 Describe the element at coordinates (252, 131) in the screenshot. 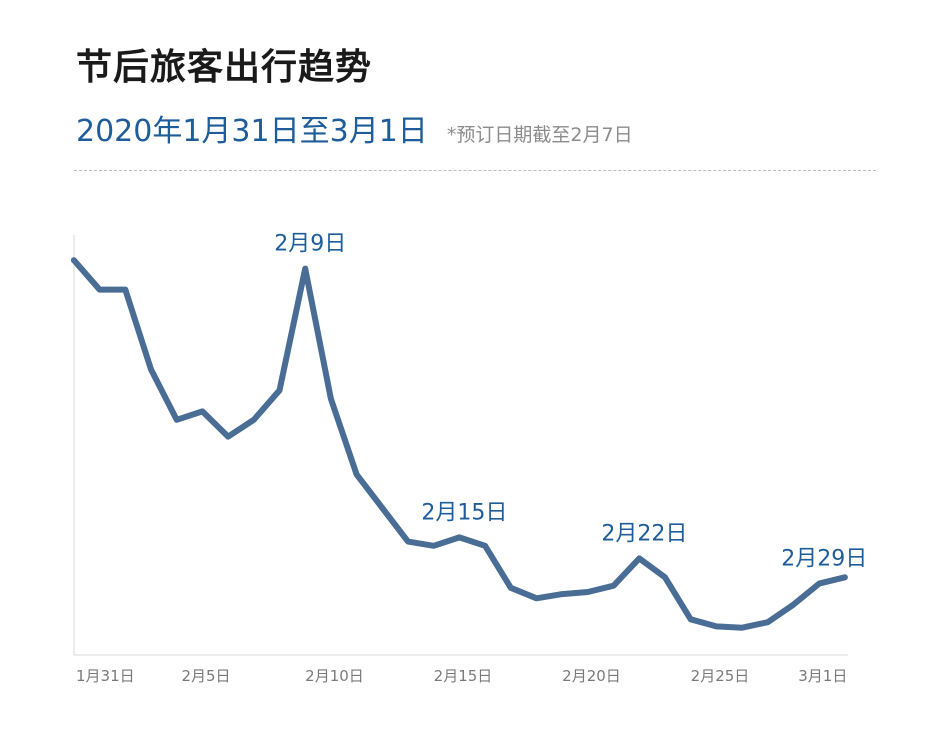

I see `chart-subtitle: 2020年1月31日至3月1日` at that location.